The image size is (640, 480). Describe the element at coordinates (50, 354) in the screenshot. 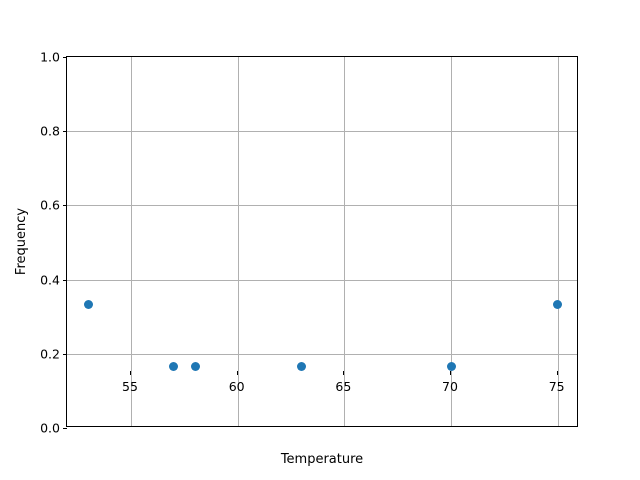

I see `y-tick-label: 0.2` at that location.